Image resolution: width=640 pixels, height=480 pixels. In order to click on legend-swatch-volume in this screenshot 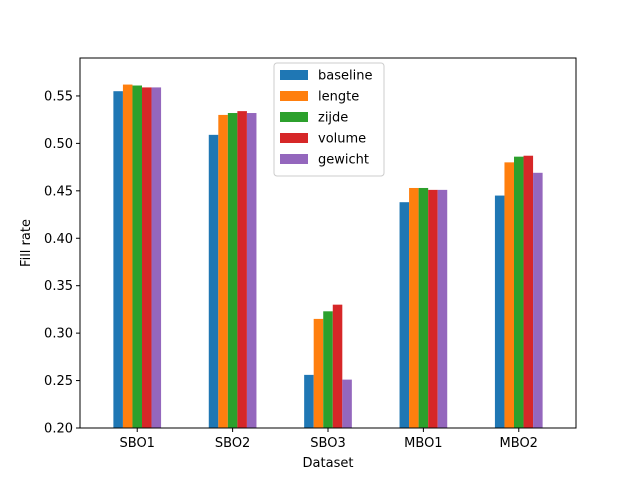, I will do `click(294, 138)`.